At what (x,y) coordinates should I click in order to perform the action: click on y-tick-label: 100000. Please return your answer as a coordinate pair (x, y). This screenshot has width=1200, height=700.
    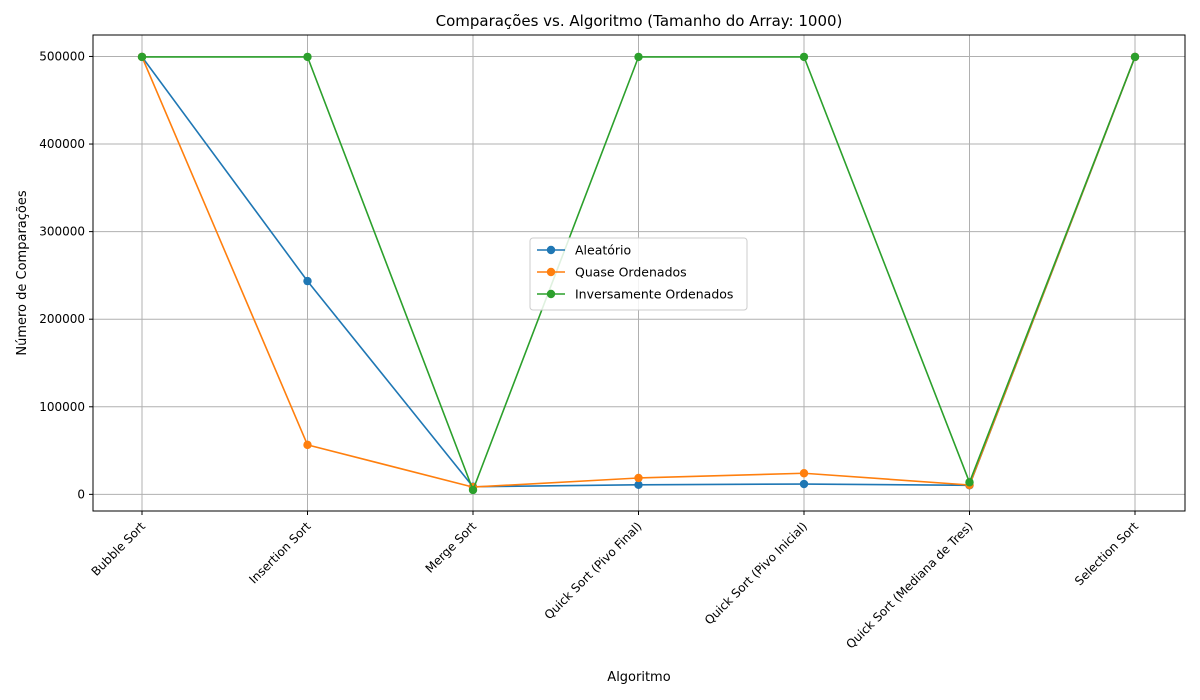
    Looking at the image, I should click on (62, 407).